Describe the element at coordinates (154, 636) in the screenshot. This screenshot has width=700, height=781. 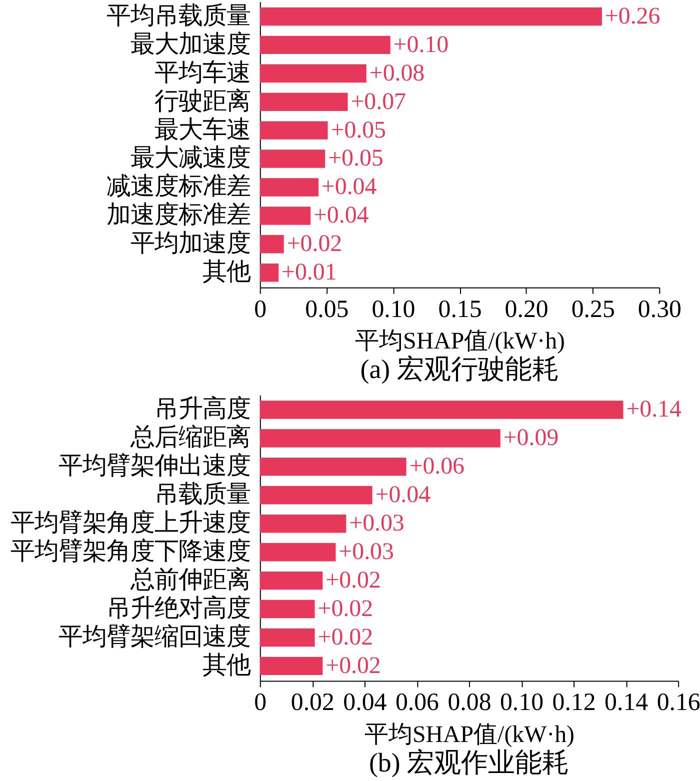
I see `y-tick-label: 平均臂架缩回速度` at that location.